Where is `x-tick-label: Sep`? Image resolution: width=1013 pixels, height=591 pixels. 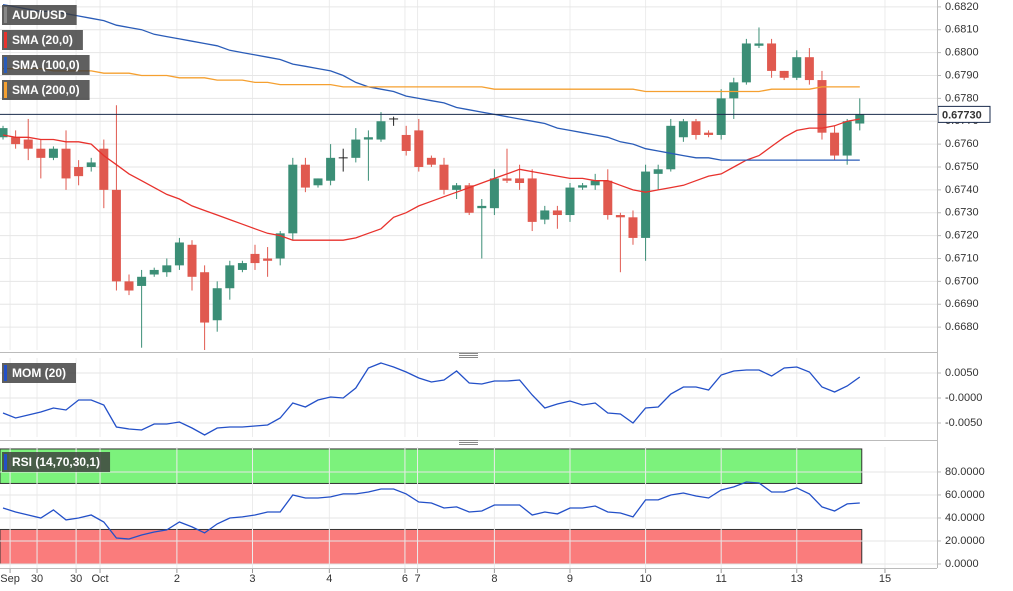 x-tick-label: Sep is located at coordinates (10, 579).